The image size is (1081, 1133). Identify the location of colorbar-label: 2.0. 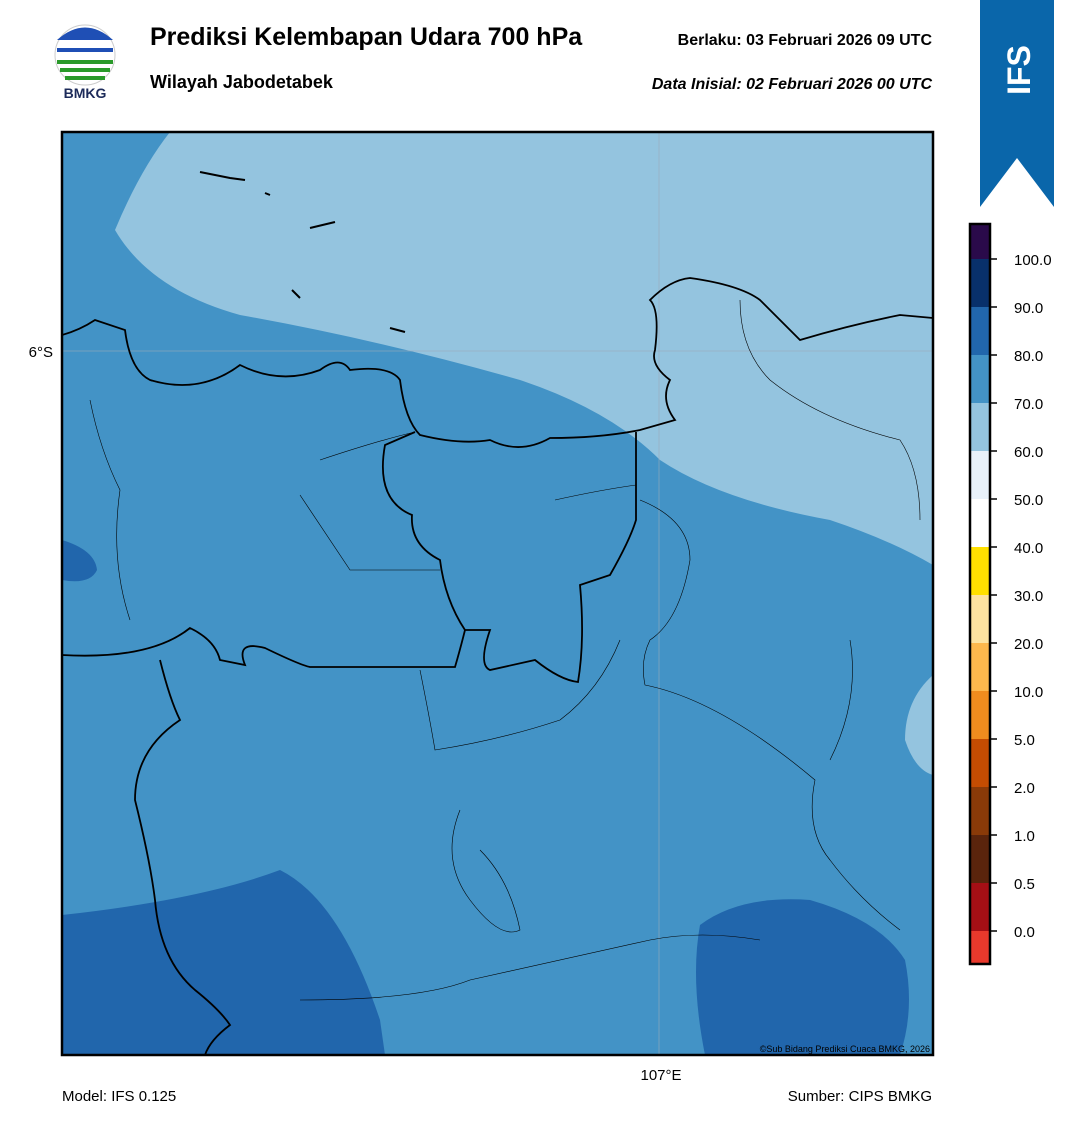
(1024, 788).